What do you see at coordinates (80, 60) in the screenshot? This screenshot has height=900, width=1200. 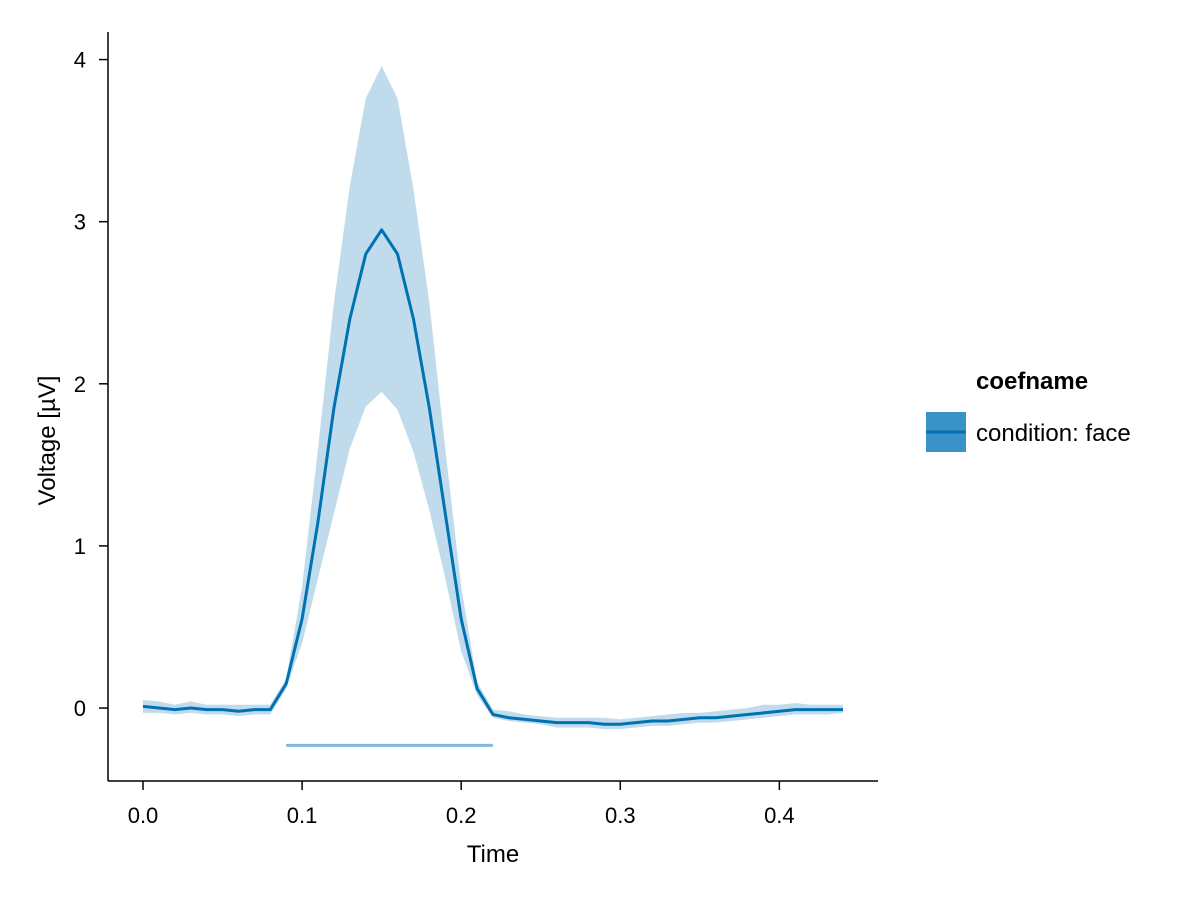 I see `y-tick-label: 4` at bounding box center [80, 60].